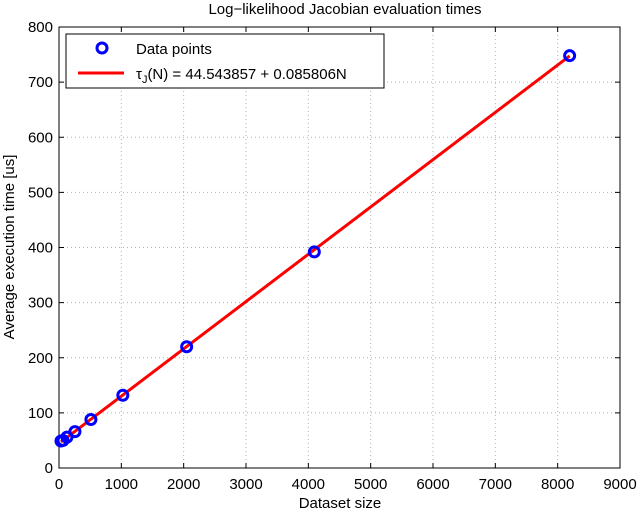 The image size is (640, 517). Describe the element at coordinates (495, 484) in the screenshot. I see `x-tick-label: 7000` at that location.